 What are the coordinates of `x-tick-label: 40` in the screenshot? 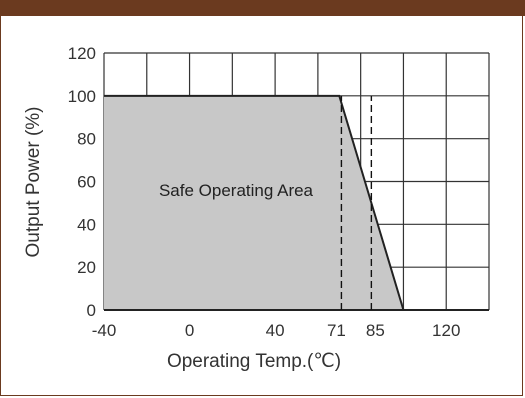 It's located at (275, 330).